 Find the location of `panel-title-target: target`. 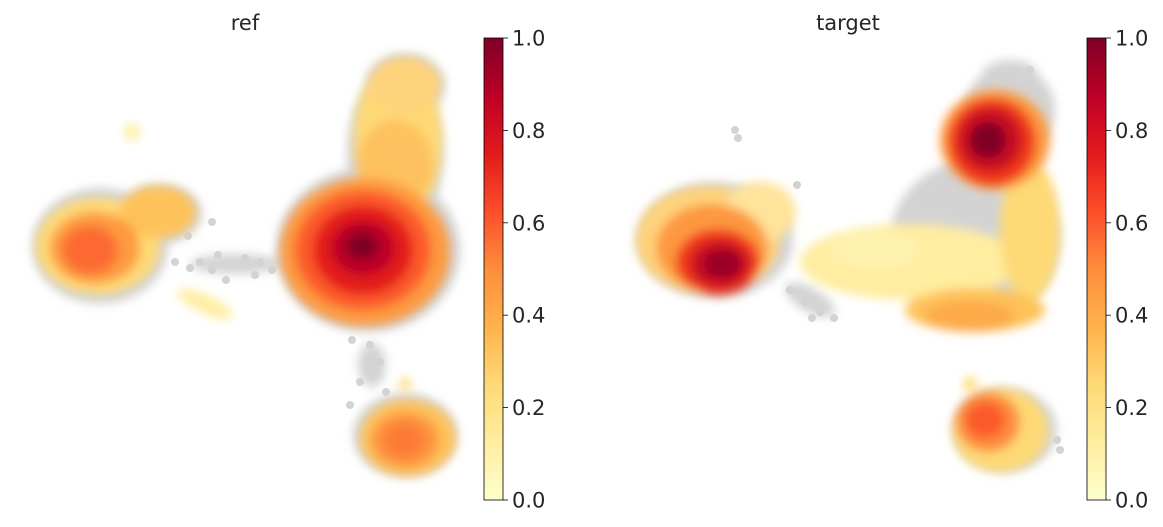

panel-title-target: target is located at coordinates (848, 23).